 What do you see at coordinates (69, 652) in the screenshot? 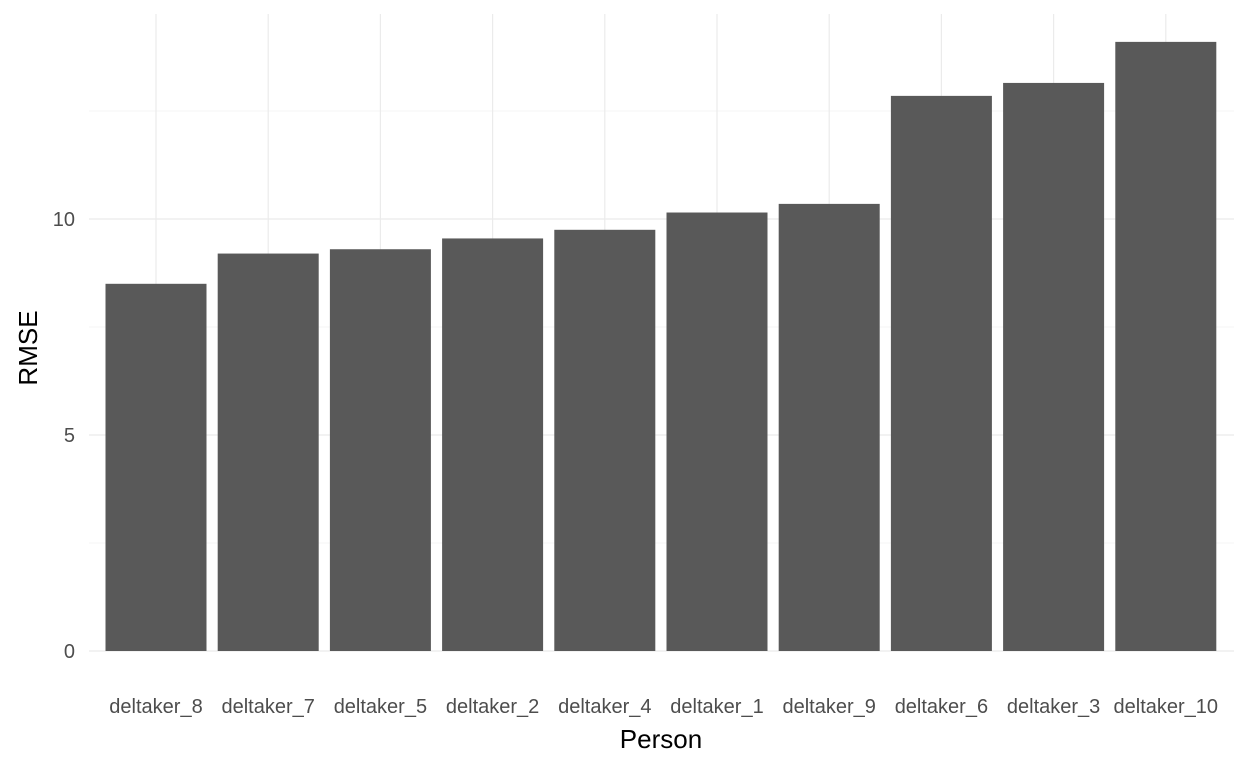
I see `y-tick-label: 0` at bounding box center [69, 652].